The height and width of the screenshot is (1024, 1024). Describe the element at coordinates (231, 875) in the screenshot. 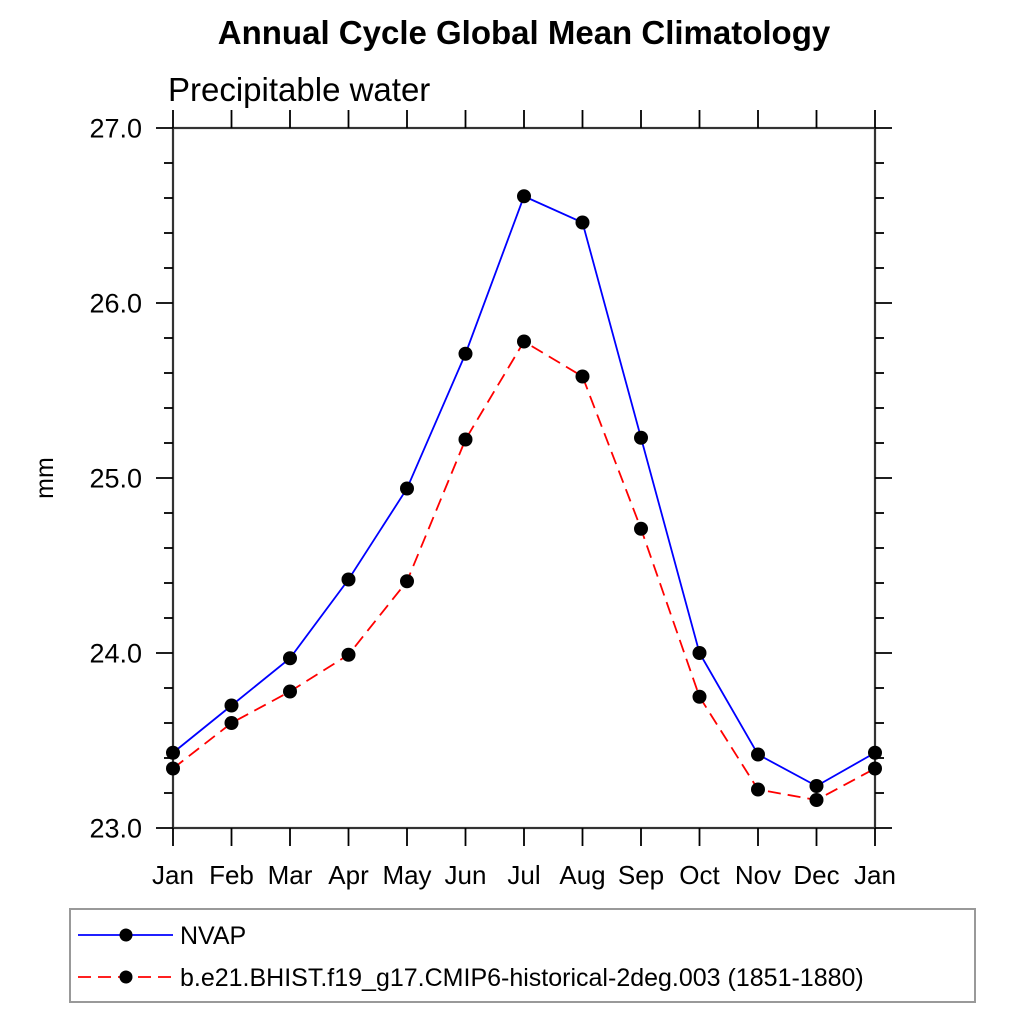

I see `x-tick-label: Feb` at that location.